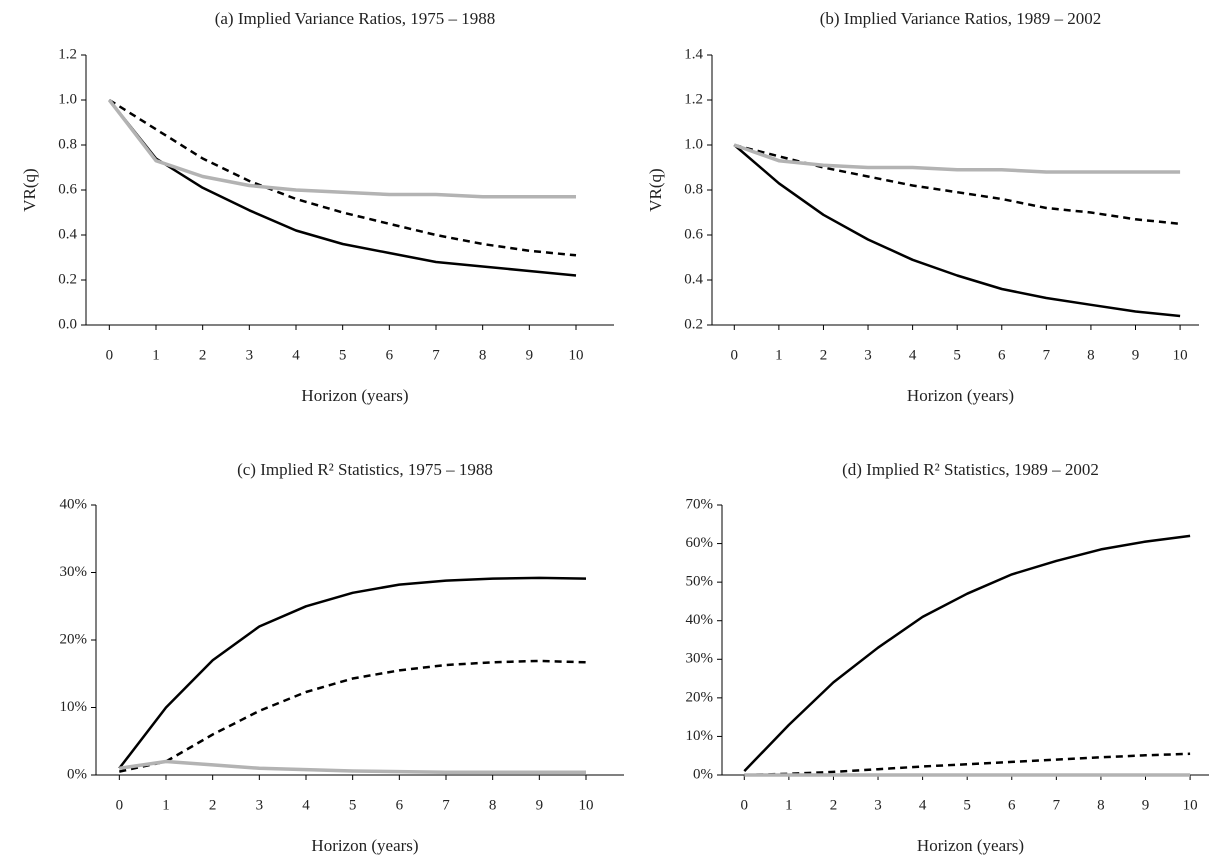  What do you see at coordinates (355, 18) in the screenshot?
I see `chart-title: (a) Implied Variance Ratios, 1975 – 1988` at bounding box center [355, 18].